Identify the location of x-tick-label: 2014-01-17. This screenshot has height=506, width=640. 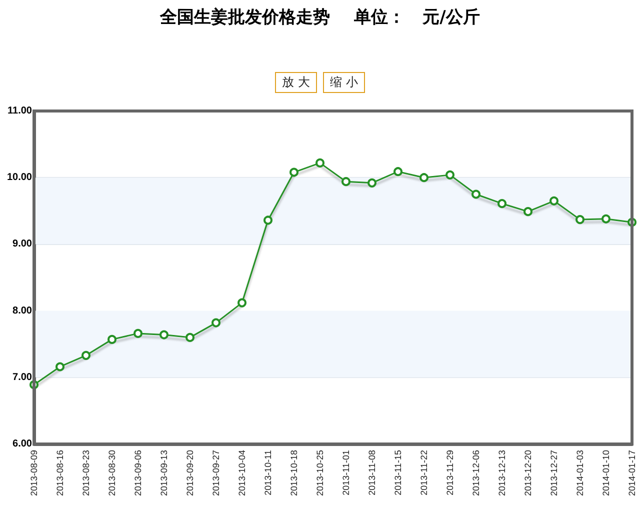
(632, 473).